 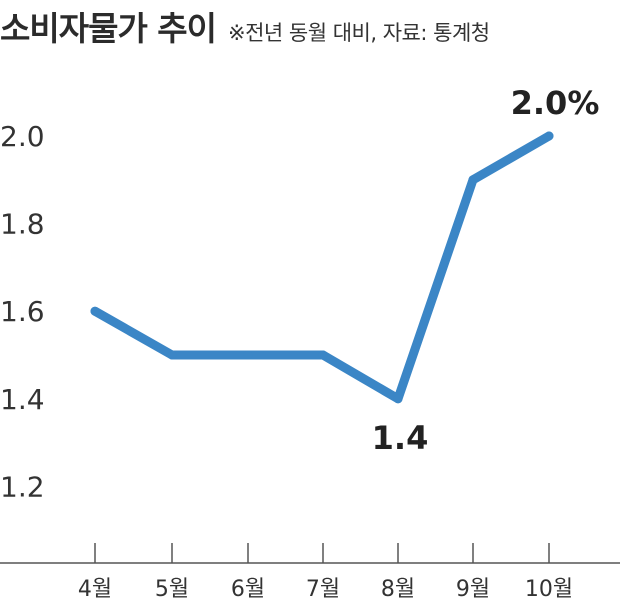 What do you see at coordinates (248, 589) in the screenshot?
I see `x-tick-label: 6월` at bounding box center [248, 589].